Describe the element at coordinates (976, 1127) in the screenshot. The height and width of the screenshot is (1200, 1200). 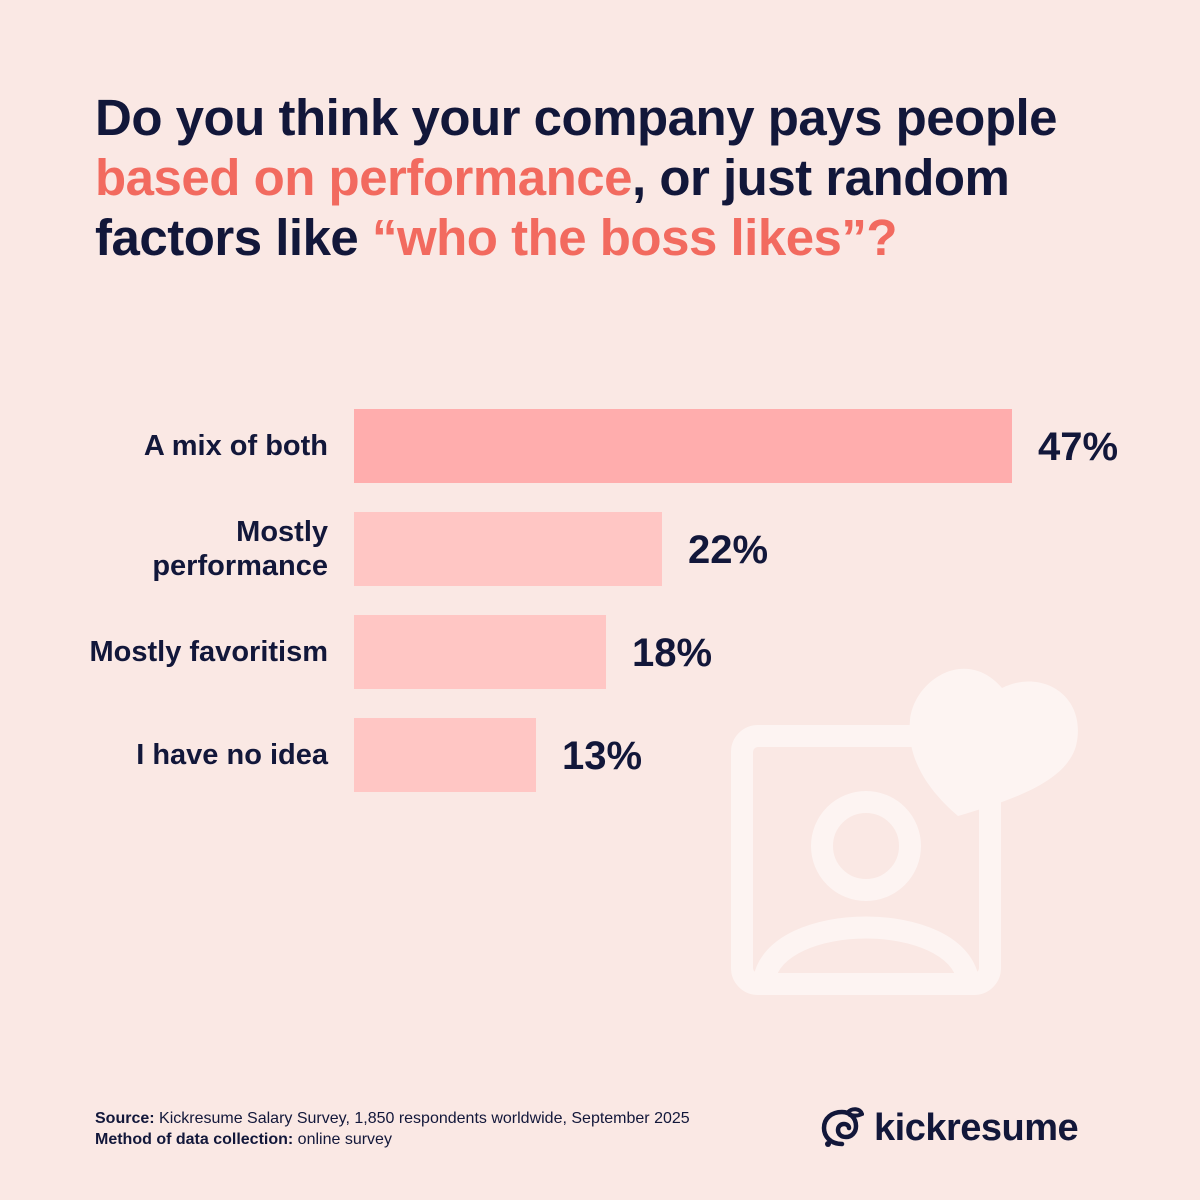
I see `brand-name: kickresume` at that location.